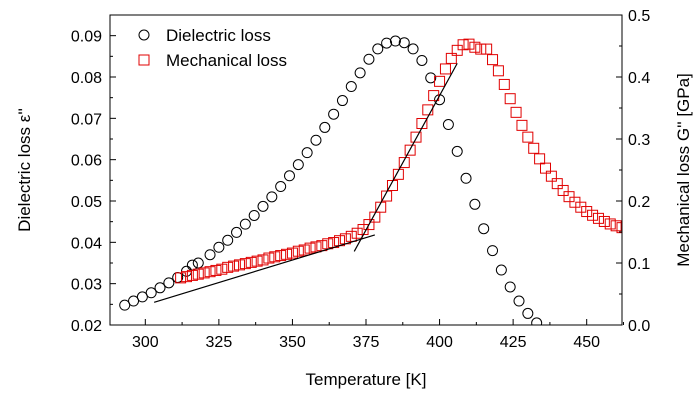 The width and height of the screenshot is (696, 393). Describe the element at coordinates (86, 161) in the screenshot. I see `y-left-tick-label: 0.06` at that location.